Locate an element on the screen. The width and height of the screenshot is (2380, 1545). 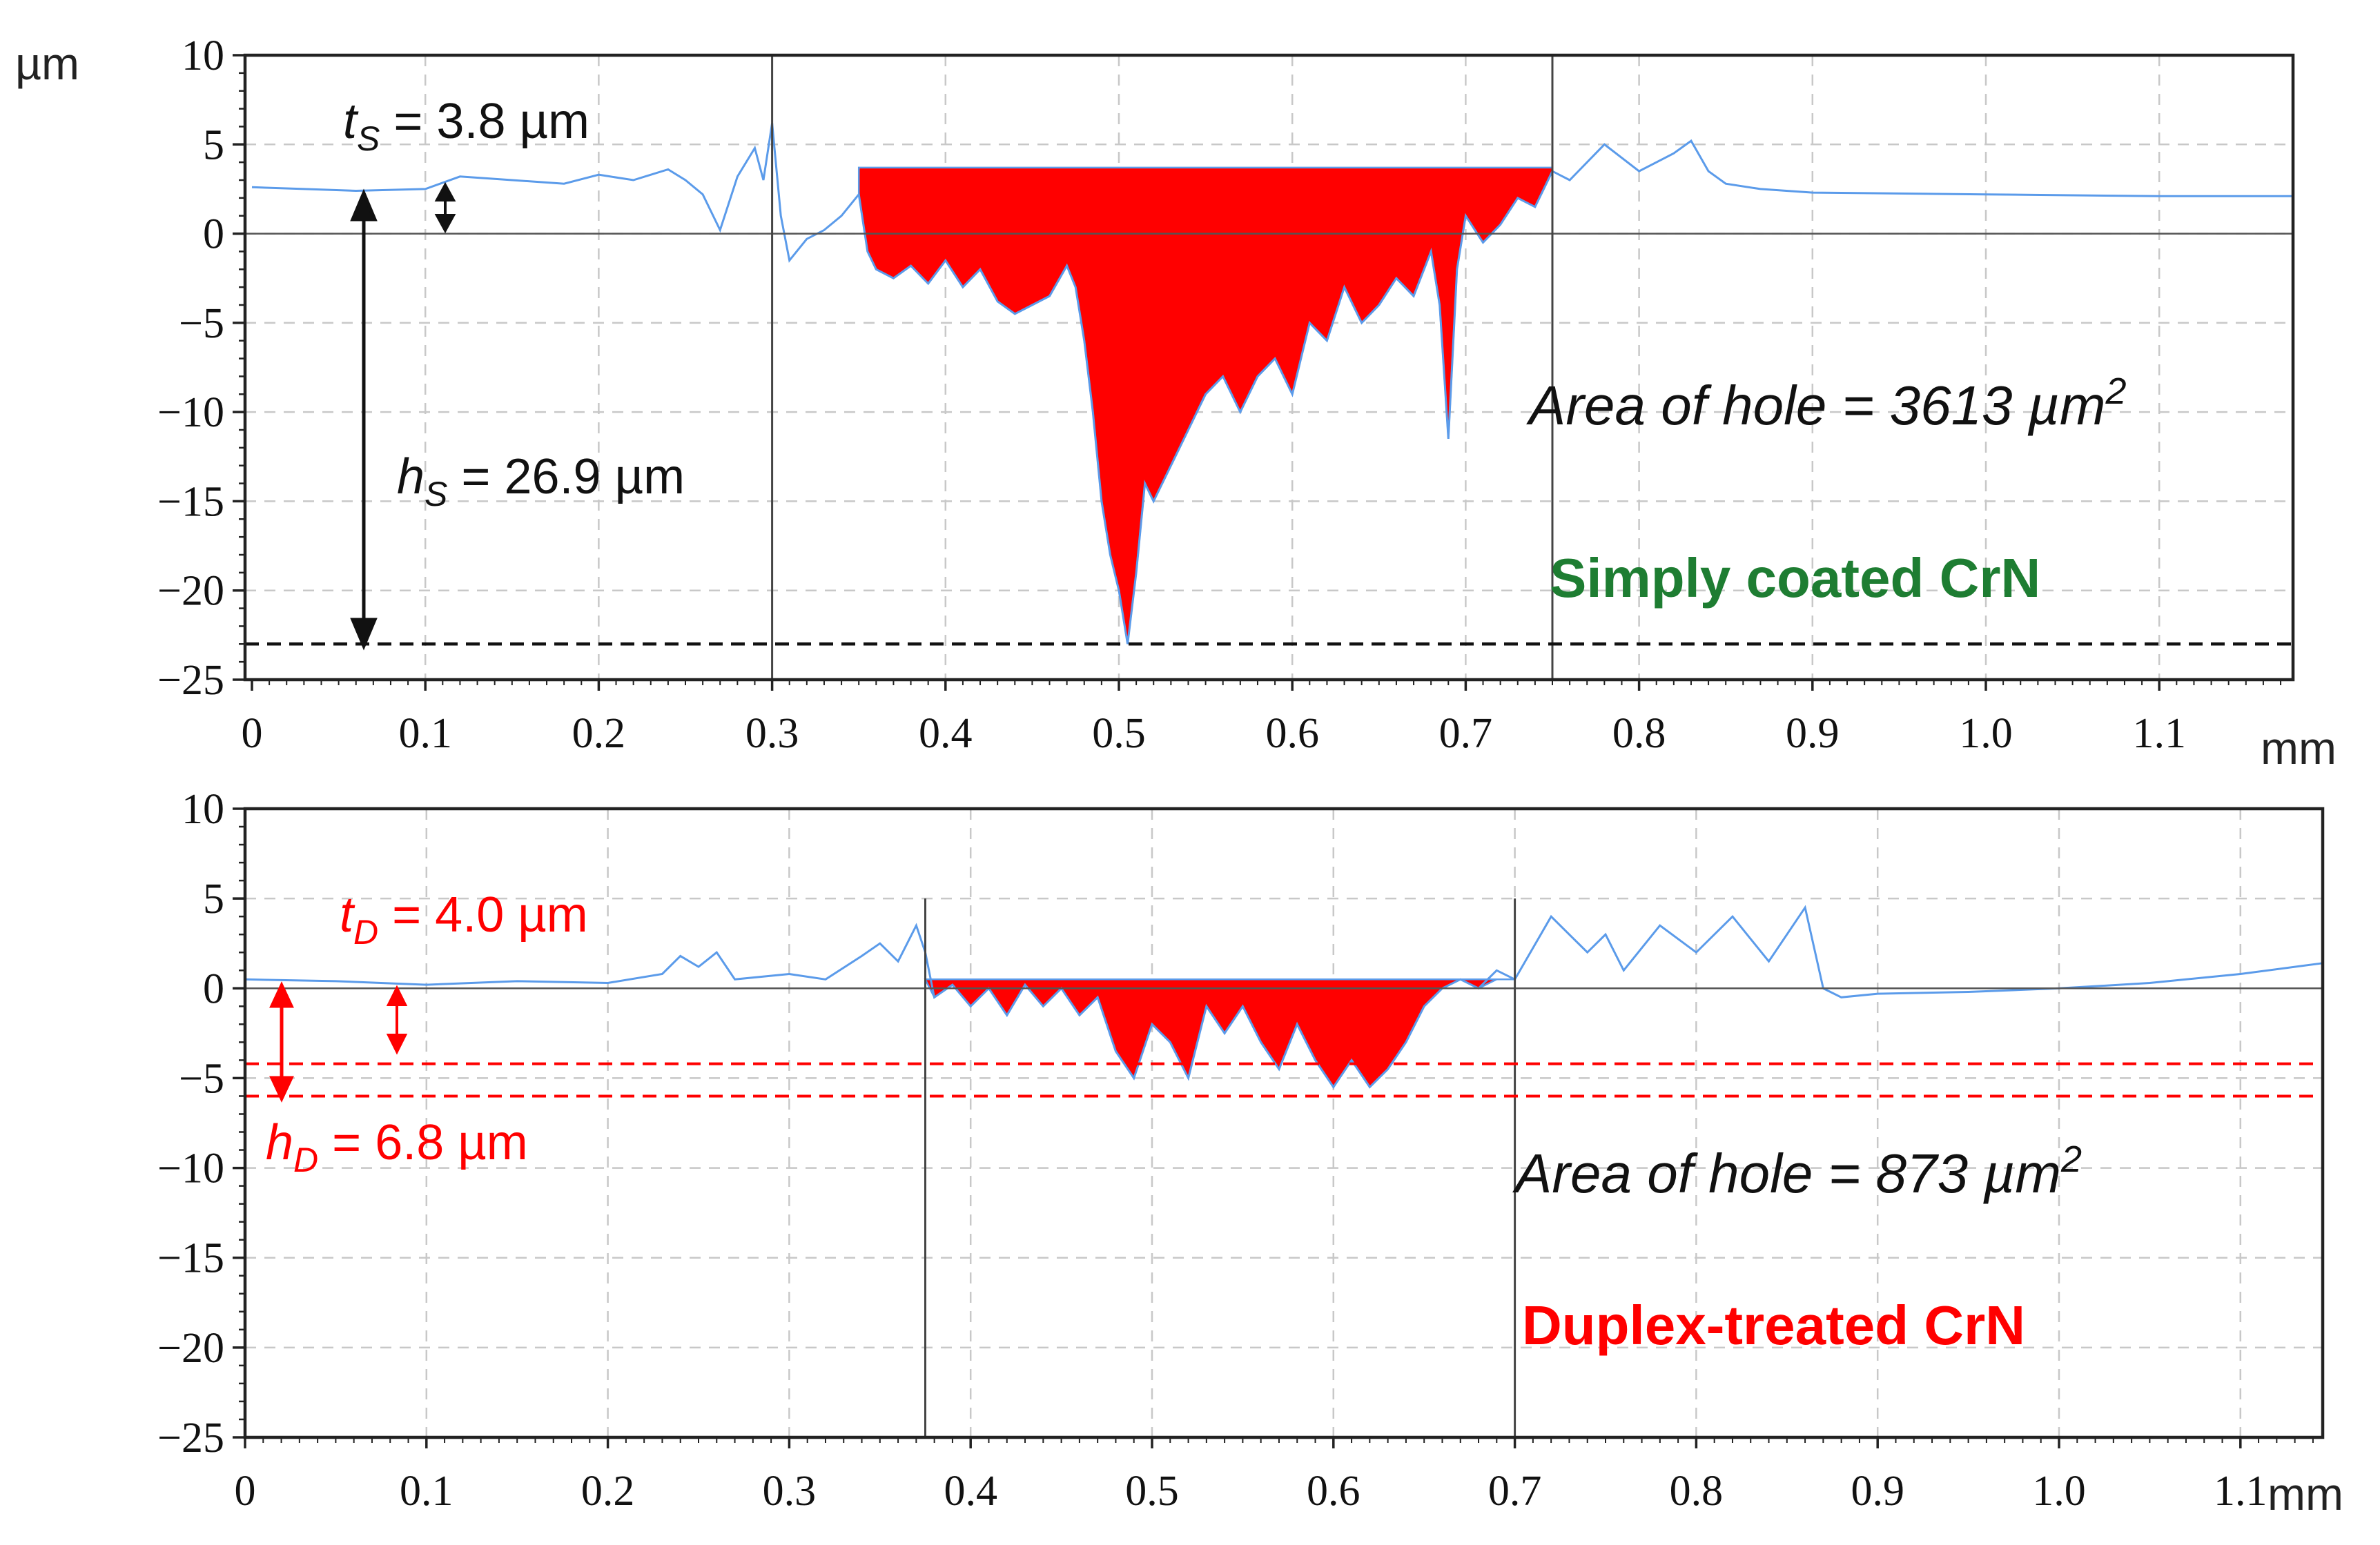
top-area-label: Area of hole = 3613 µm2 is located at coordinates (1826, 403).